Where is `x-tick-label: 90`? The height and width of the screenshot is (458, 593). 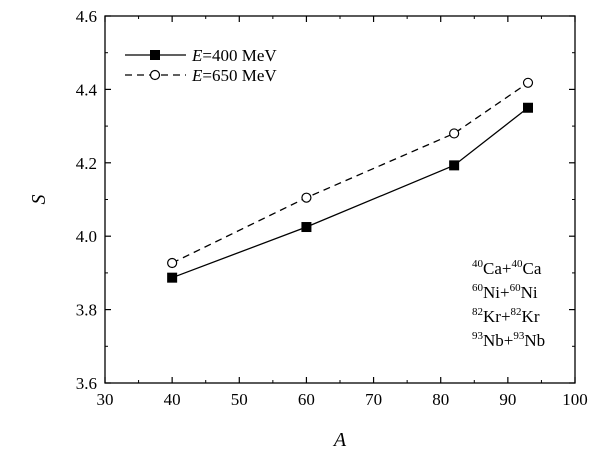
x-tick-label: 90 is located at coordinates (507, 399).